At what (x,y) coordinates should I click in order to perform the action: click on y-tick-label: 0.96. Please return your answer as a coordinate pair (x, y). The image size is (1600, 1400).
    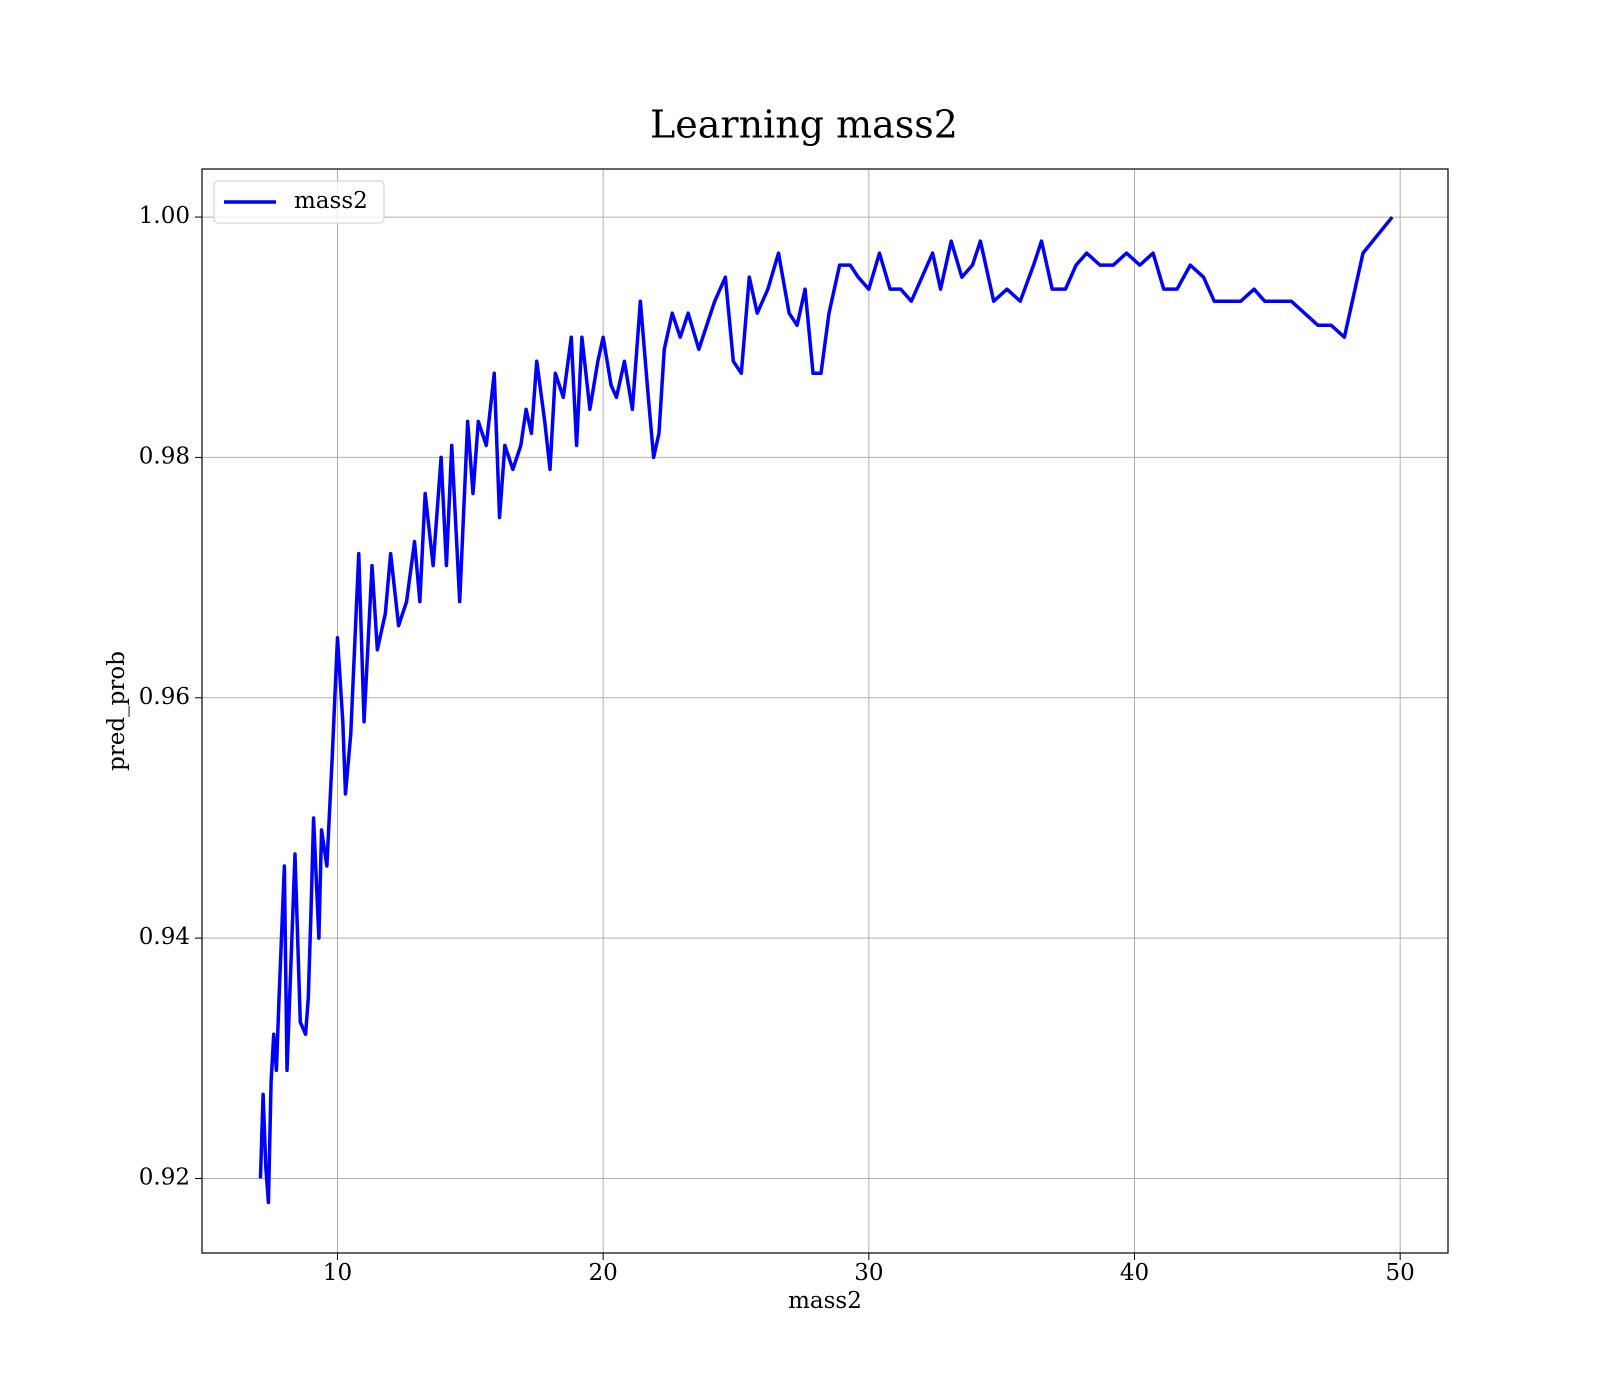
    Looking at the image, I should click on (164, 697).